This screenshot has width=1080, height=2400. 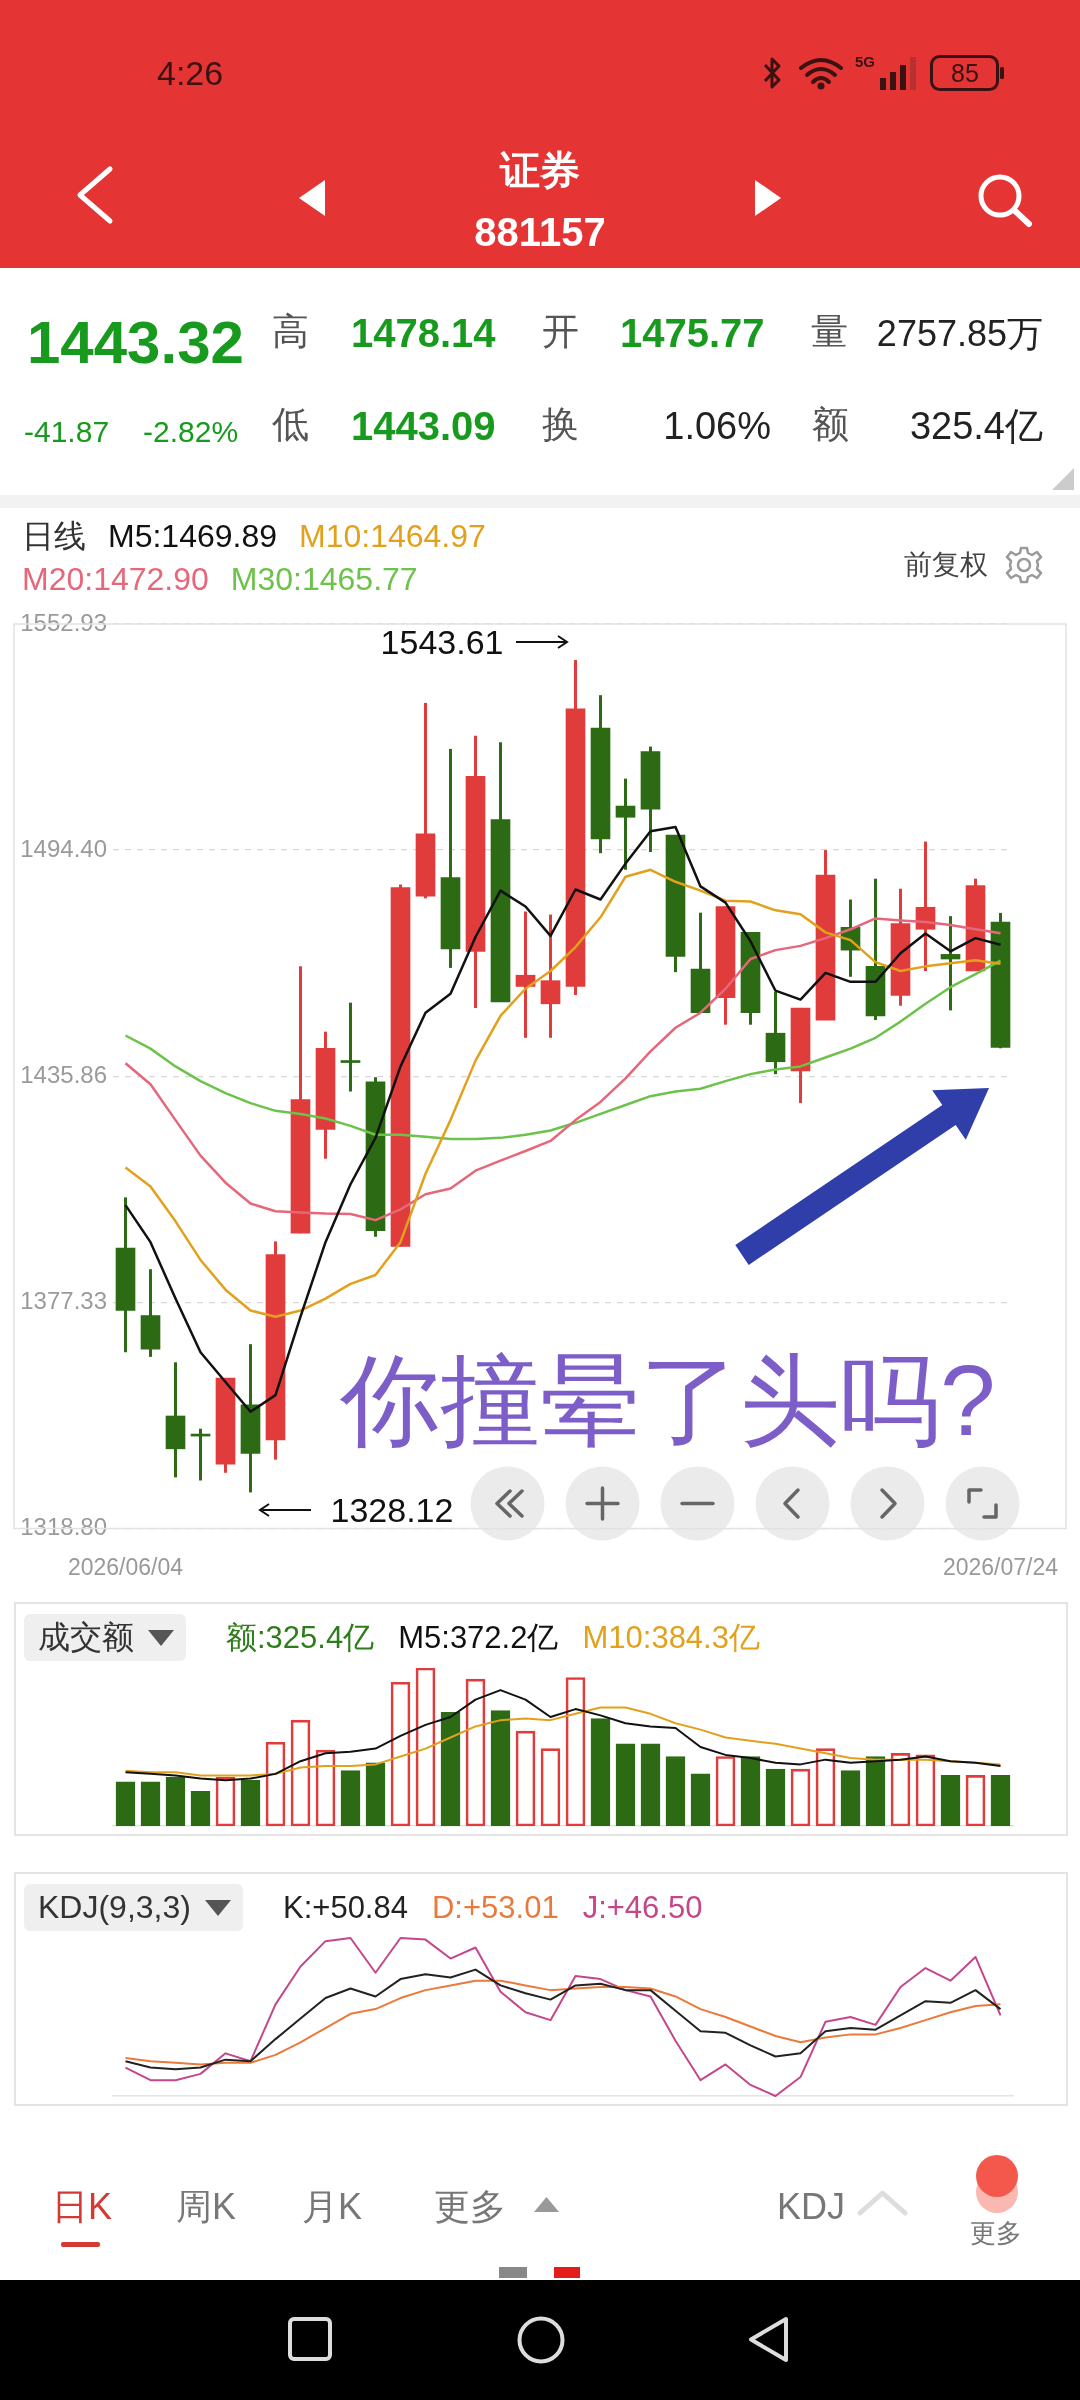 What do you see at coordinates (193, 536) in the screenshot?
I see `text: M5:1469.89` at bounding box center [193, 536].